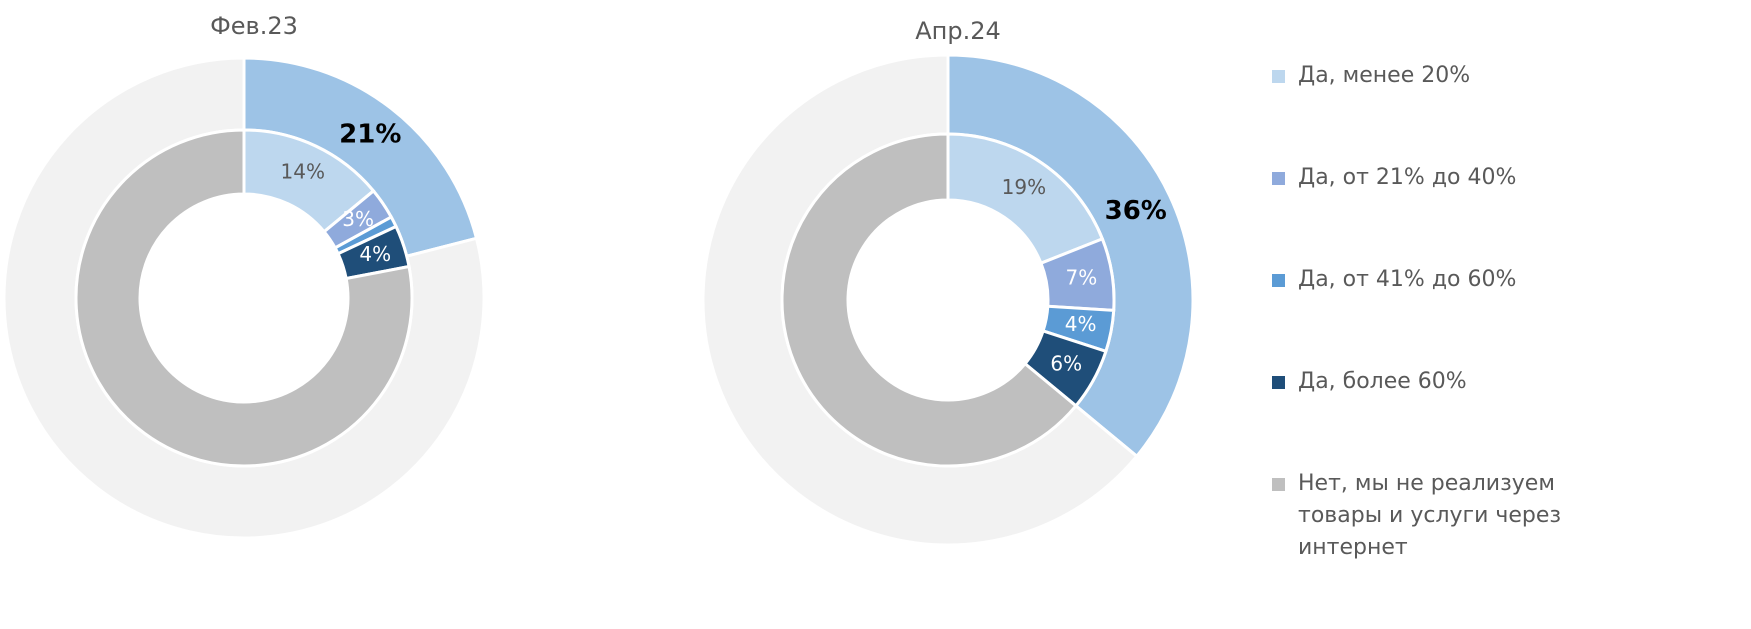 The image size is (1751, 629). What do you see at coordinates (1382, 381) in the screenshot?
I see `legend-label: Да, более 60%` at bounding box center [1382, 381].